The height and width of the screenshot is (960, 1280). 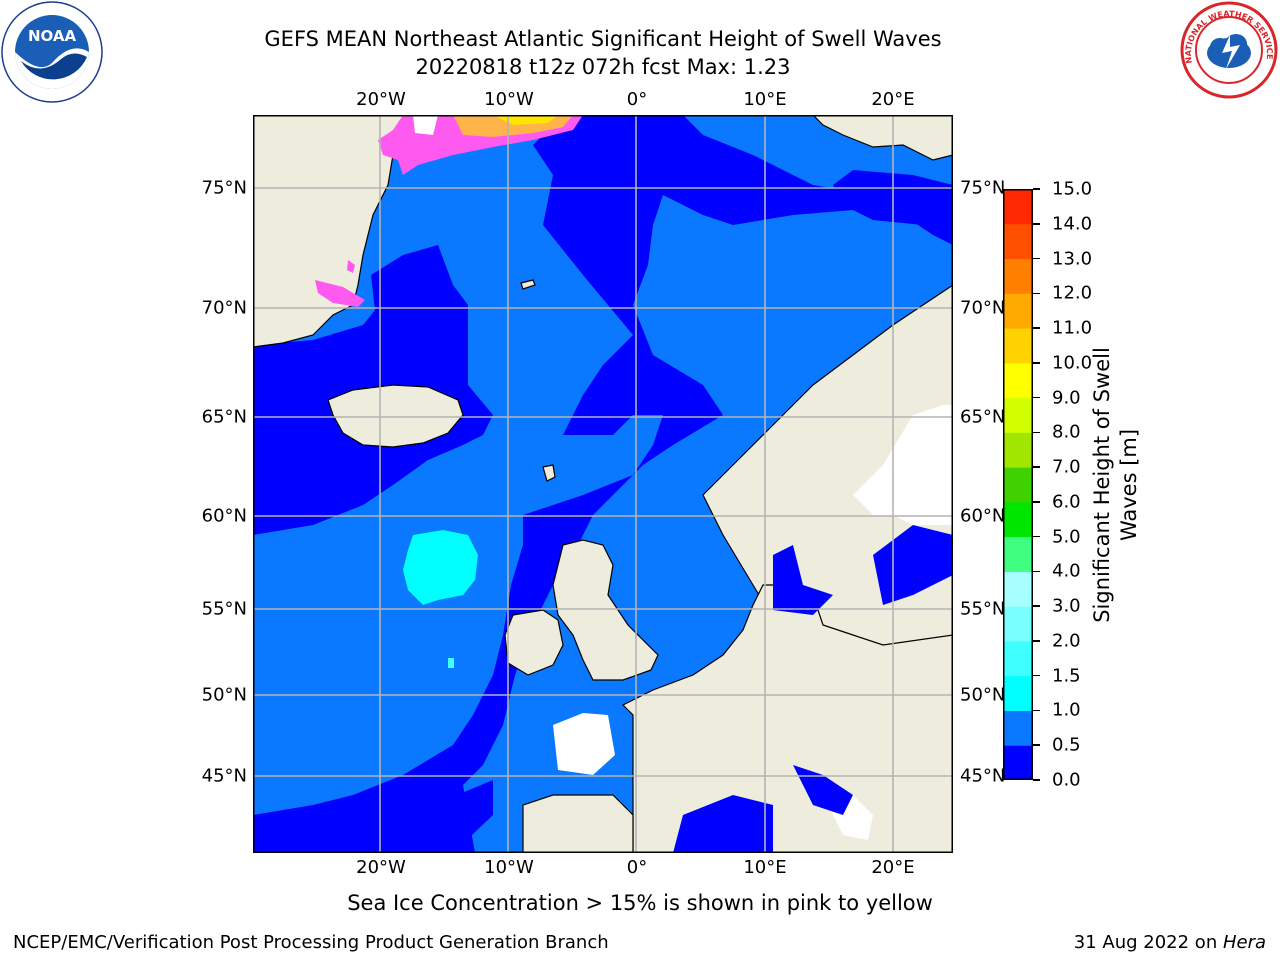 I want to click on colorbar-label: Significant Height of Swell Waves [m], so click(x=1116, y=485).